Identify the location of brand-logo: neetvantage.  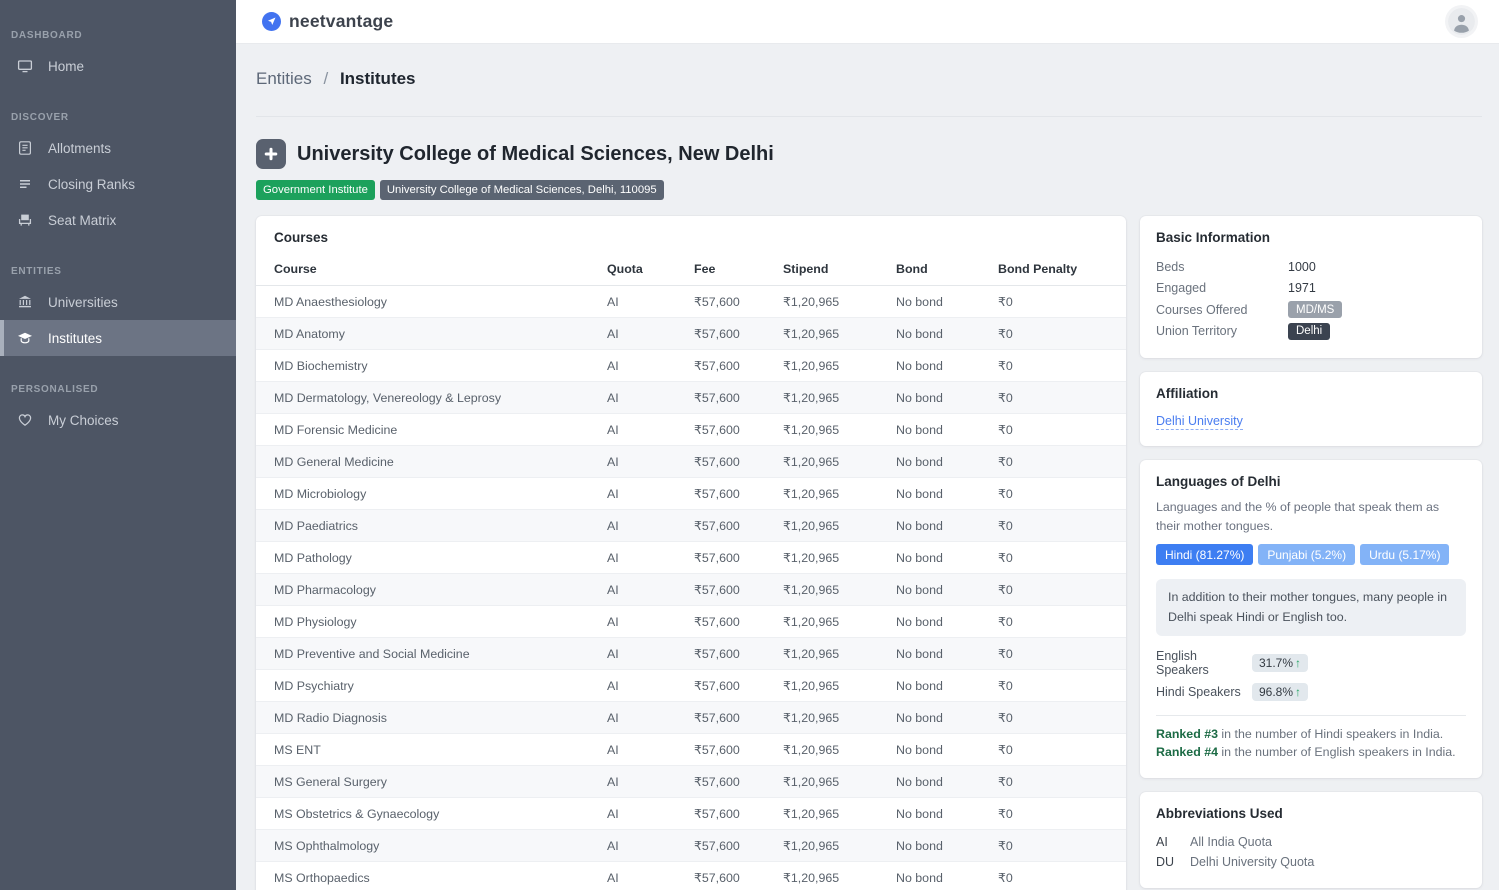
(327, 21).